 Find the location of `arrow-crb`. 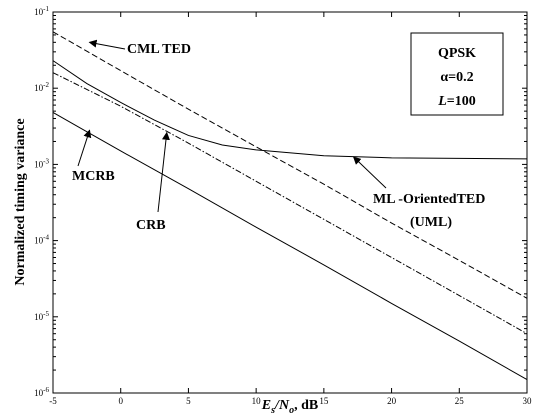

arrow-crb is located at coordinates (163, 172).